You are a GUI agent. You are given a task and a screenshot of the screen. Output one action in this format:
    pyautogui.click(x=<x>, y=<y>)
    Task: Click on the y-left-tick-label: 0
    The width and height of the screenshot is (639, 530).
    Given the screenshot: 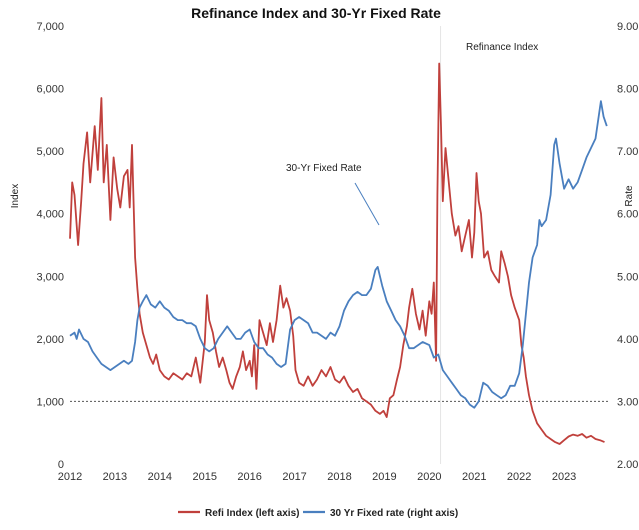 What is the action you would take?
    pyautogui.click(x=61, y=465)
    